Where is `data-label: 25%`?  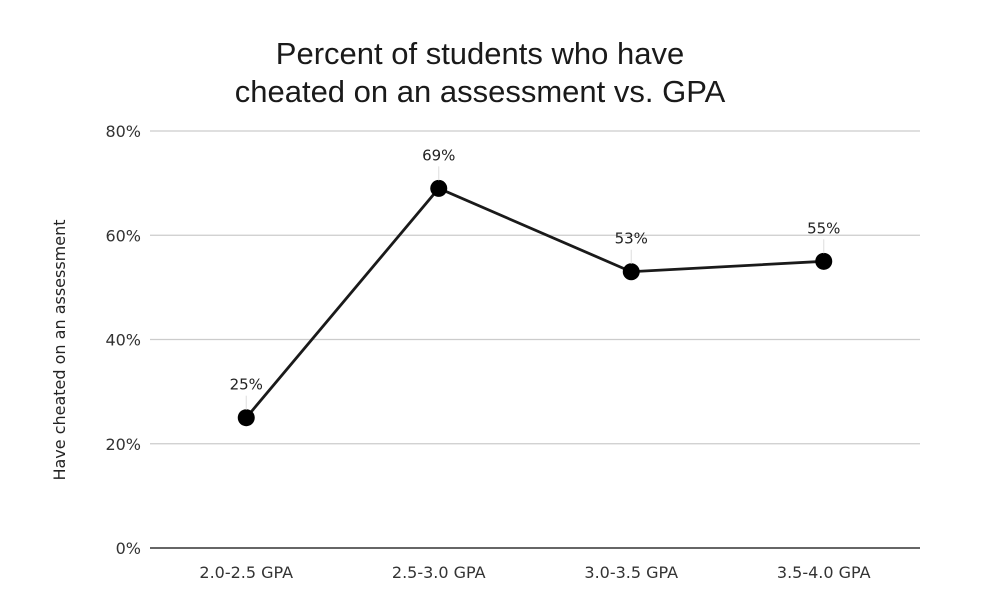 data-label: 25% is located at coordinates (246, 385).